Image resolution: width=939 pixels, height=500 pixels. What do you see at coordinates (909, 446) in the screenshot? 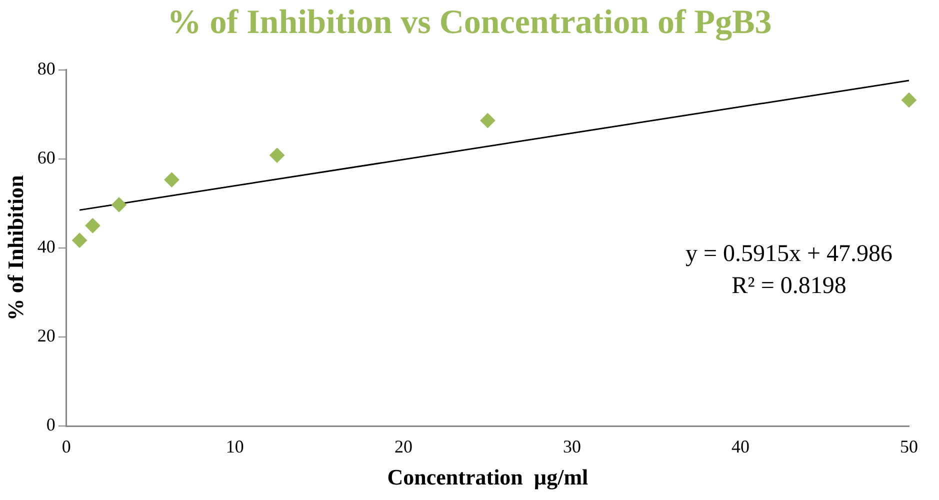
I see `x-tick-label: 50` at bounding box center [909, 446].